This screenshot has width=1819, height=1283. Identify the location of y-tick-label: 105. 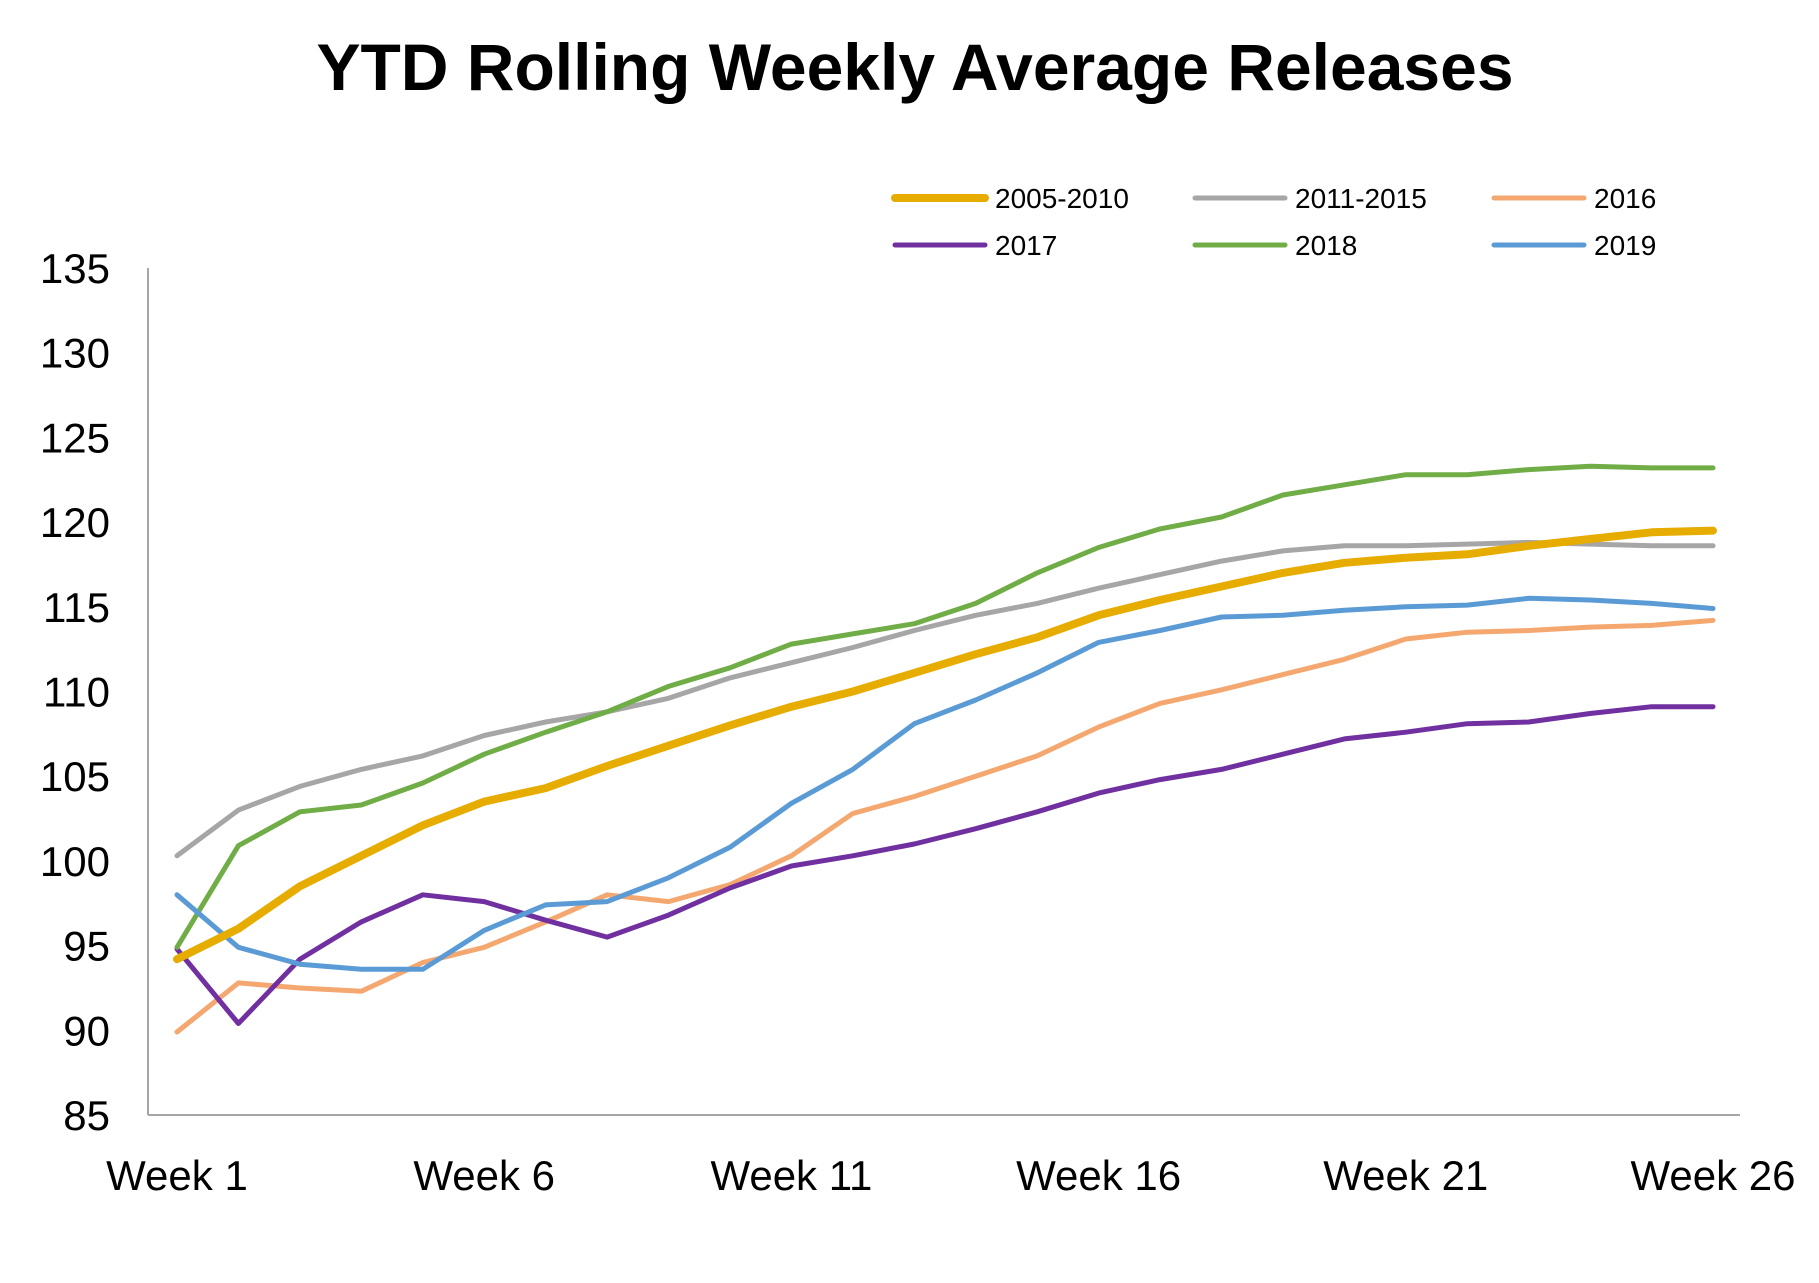
(75, 776).